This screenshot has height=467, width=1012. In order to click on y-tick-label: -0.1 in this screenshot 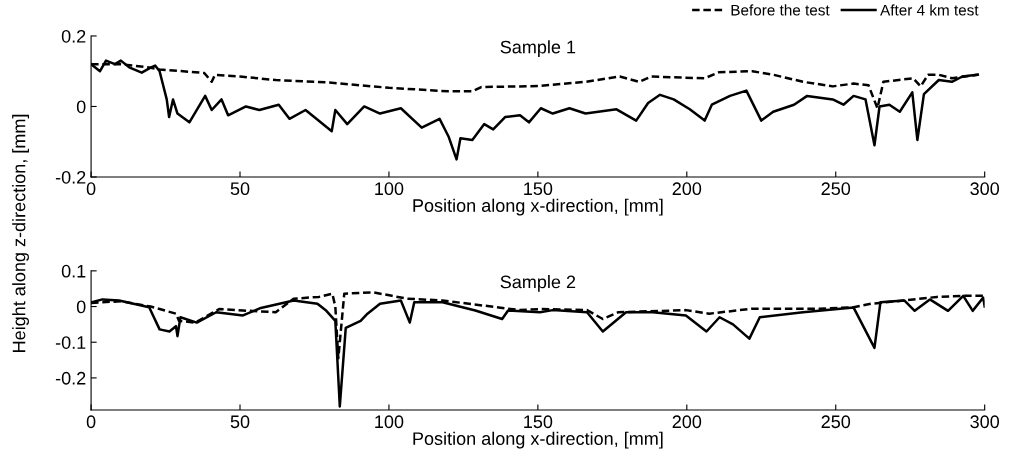, I will do `click(70, 342)`.